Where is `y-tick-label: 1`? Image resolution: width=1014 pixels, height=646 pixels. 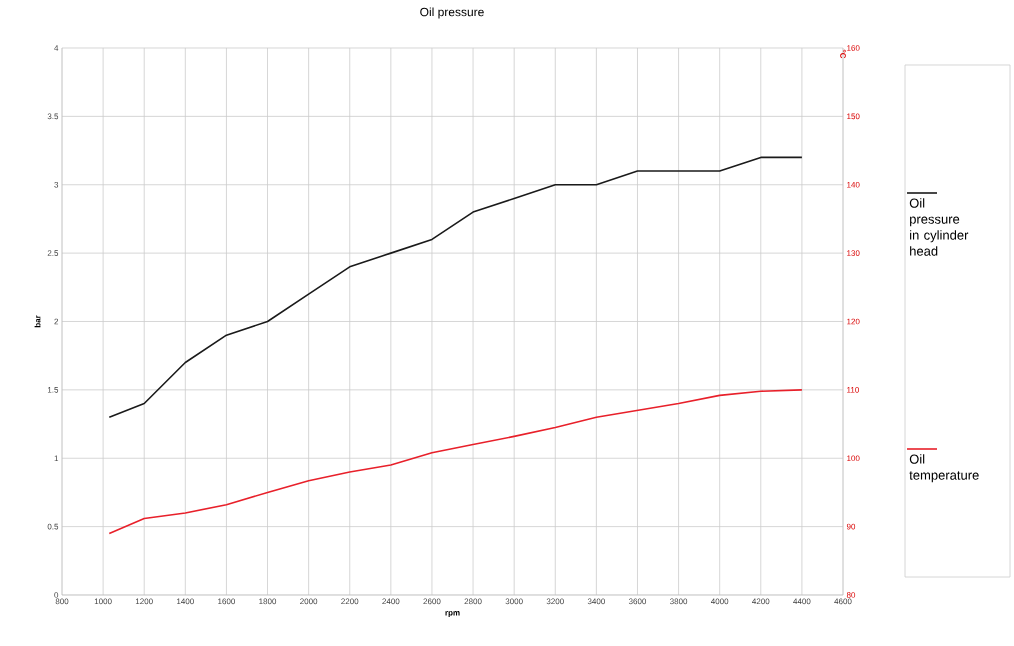 y-tick-label: 1 is located at coordinates (56, 458).